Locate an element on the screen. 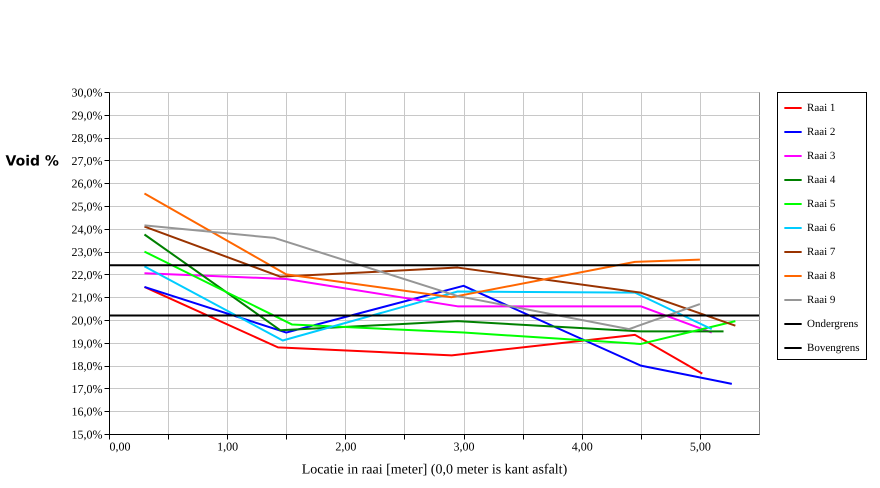 The image size is (880, 488). y-tick-label: 26,0% is located at coordinates (87, 183).